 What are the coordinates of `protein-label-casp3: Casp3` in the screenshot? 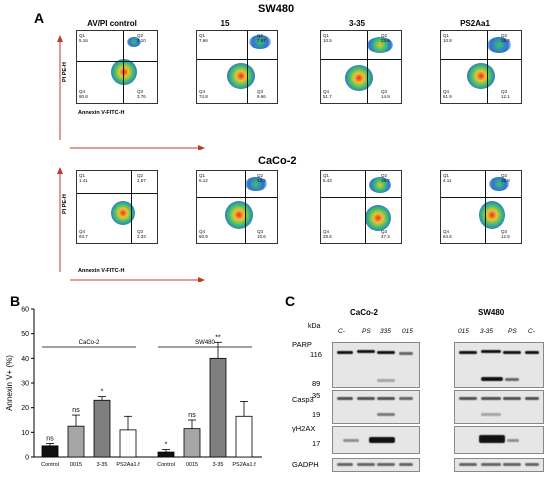 It's located at (303, 399).